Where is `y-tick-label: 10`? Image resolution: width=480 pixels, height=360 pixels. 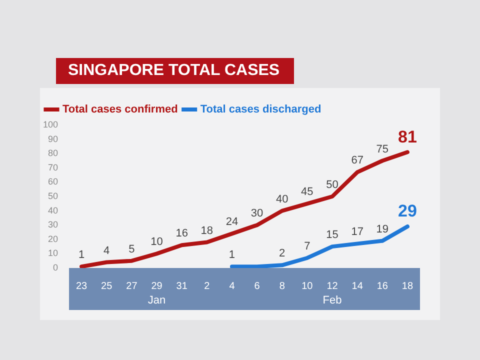 y-tick-label: 10 is located at coordinates (53, 253).